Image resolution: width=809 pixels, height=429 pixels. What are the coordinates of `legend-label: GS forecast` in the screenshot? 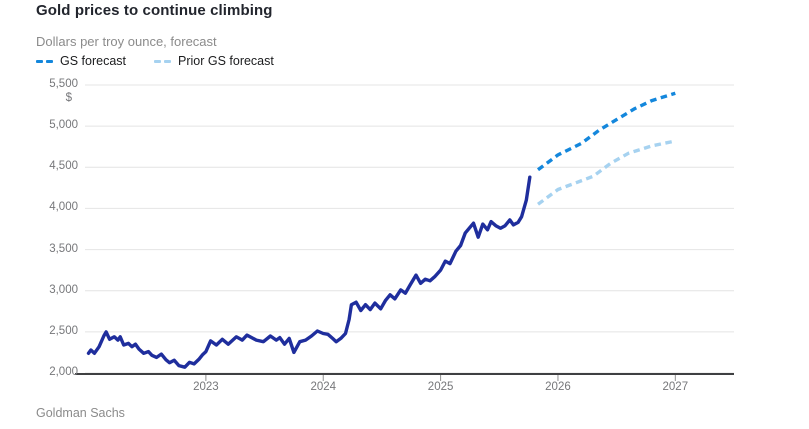 It's located at (93, 61).